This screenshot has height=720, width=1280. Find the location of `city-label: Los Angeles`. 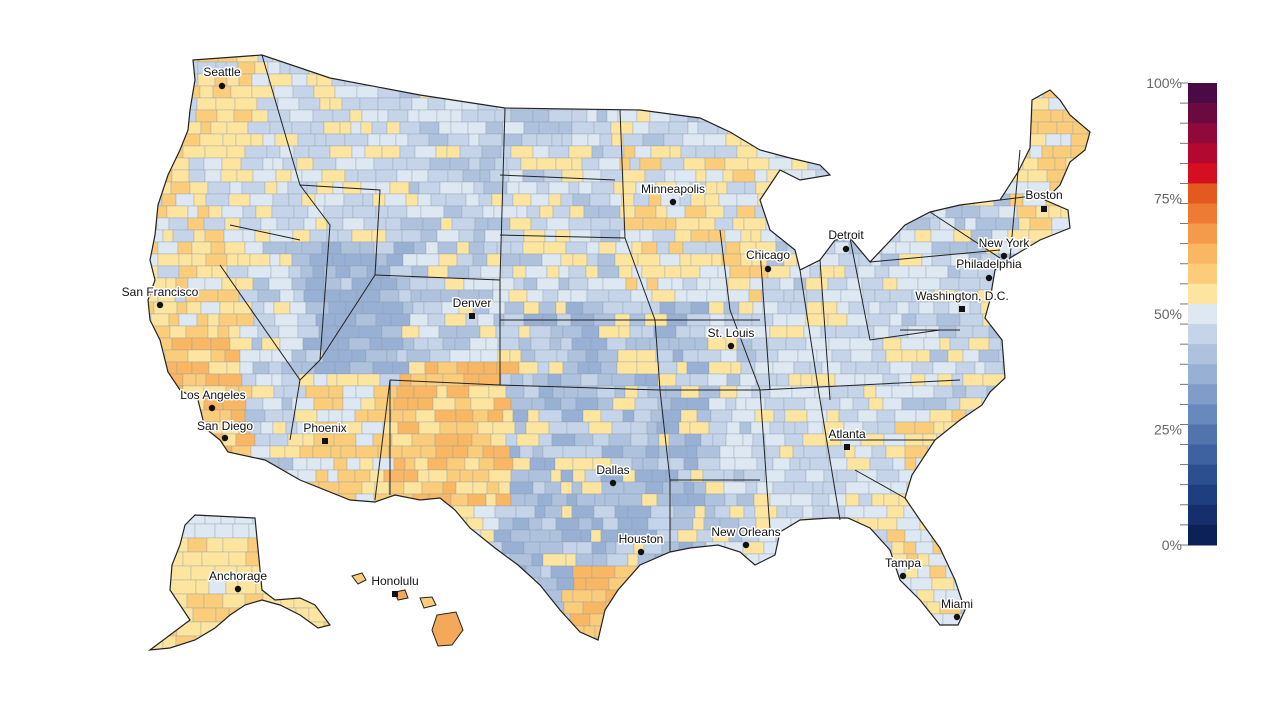

city-label: Los Angeles is located at coordinates (212, 395).